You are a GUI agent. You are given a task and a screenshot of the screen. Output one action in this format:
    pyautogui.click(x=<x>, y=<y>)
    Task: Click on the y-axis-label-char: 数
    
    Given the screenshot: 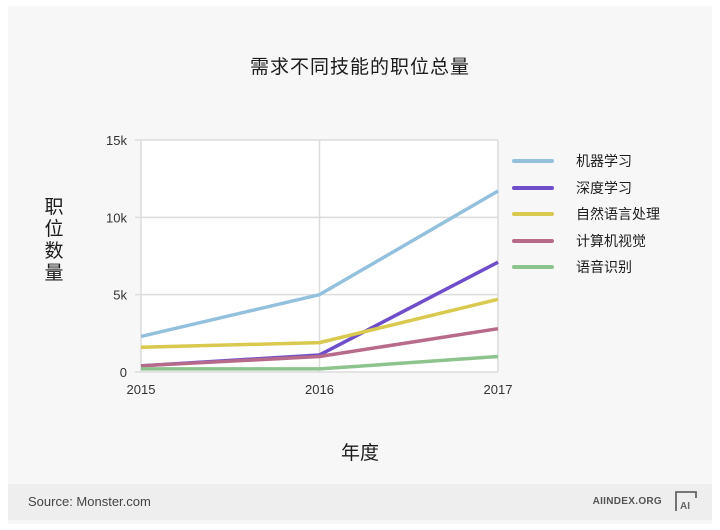 What is the action you would take?
    pyautogui.click(x=54, y=251)
    